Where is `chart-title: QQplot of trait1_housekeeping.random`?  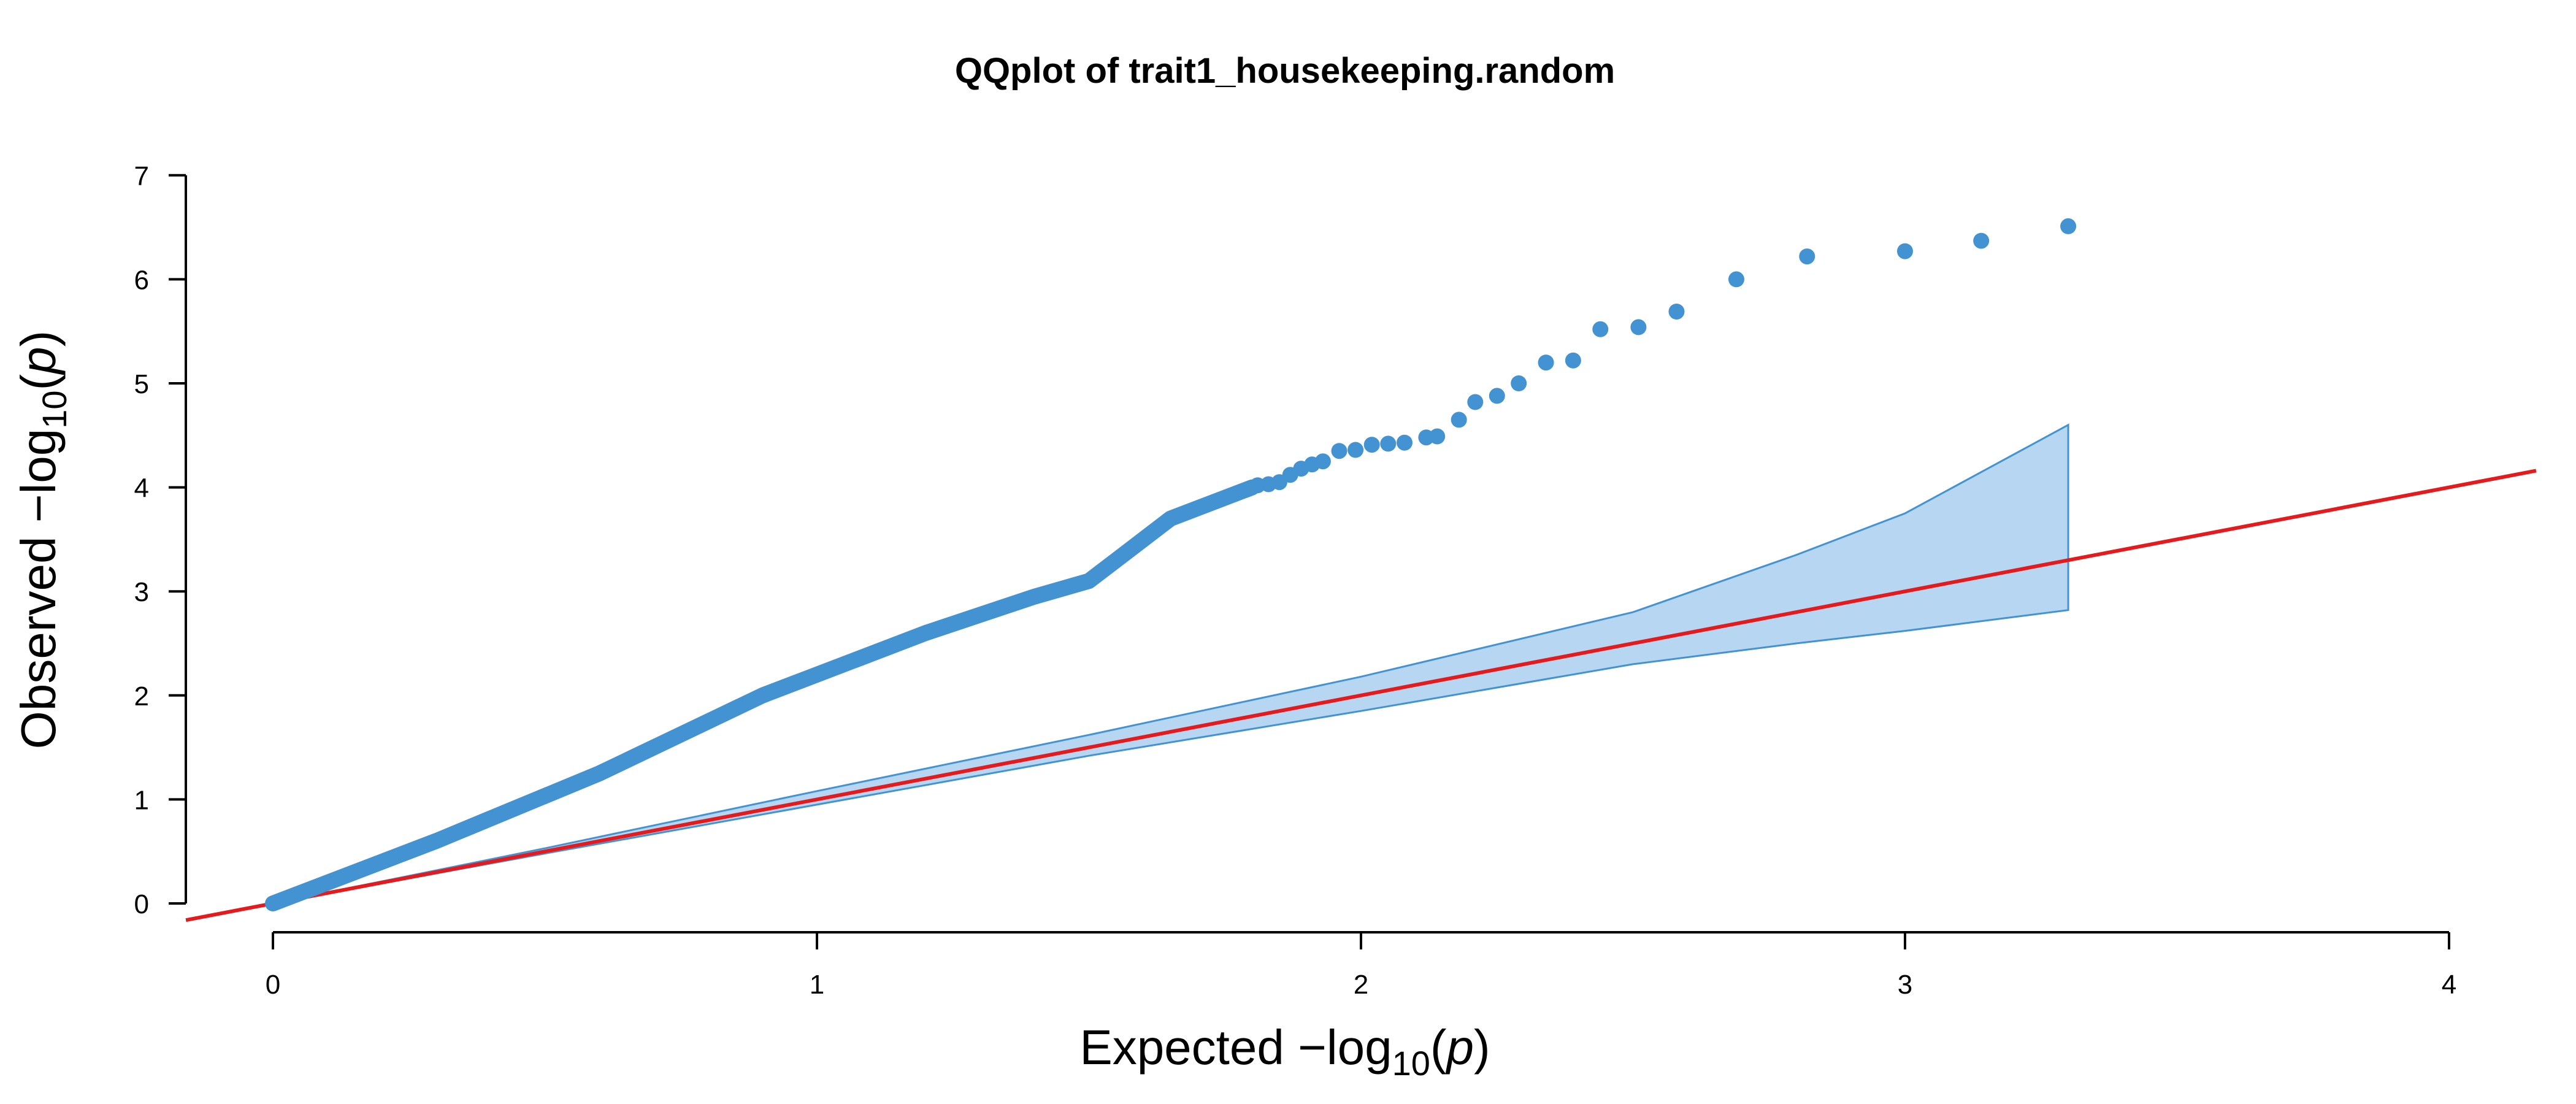
chart-title: QQplot of trait1_housekeeping.random is located at coordinates (1285, 71).